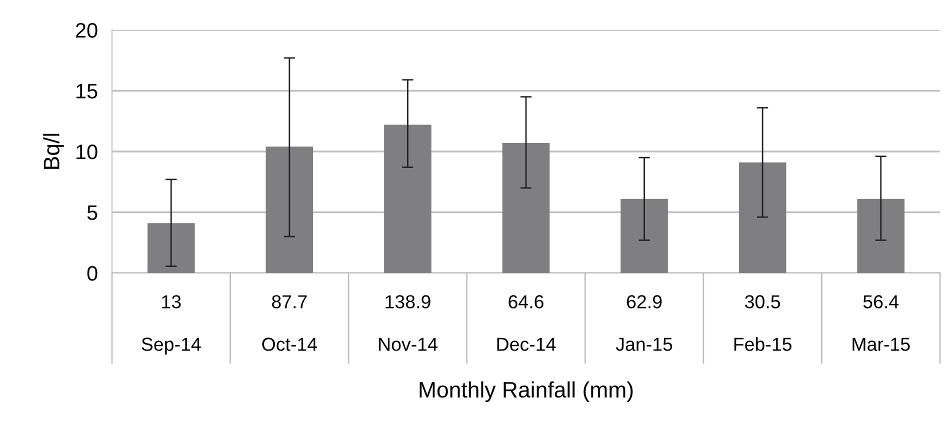  I want to click on y-tick-label: 20, so click(87, 30).